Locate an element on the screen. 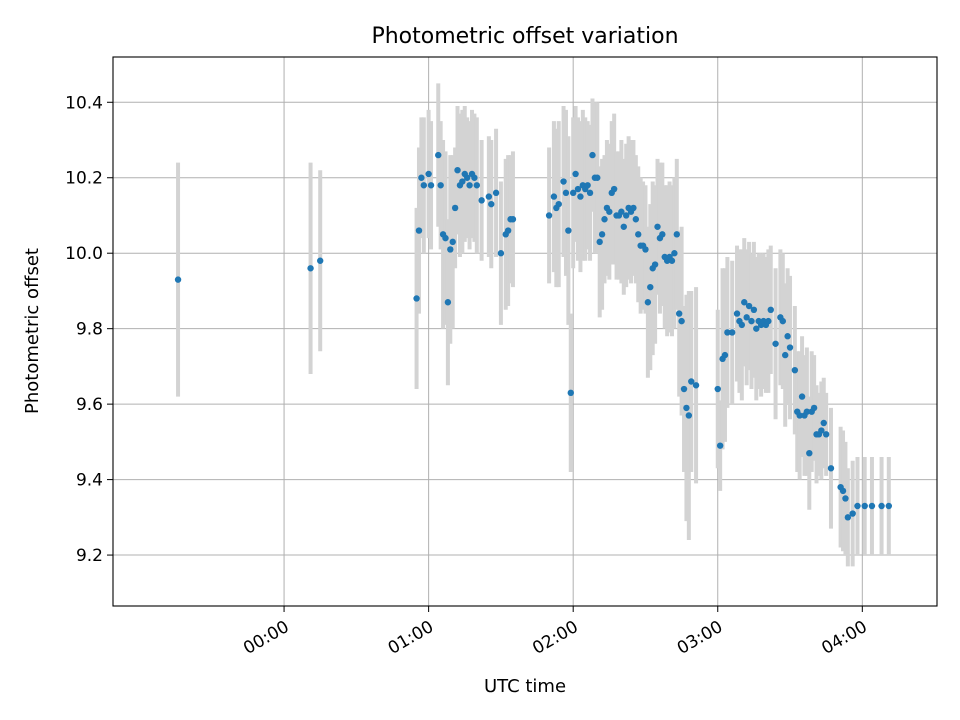  y-tick-label: 10.4 is located at coordinates (84, 103).